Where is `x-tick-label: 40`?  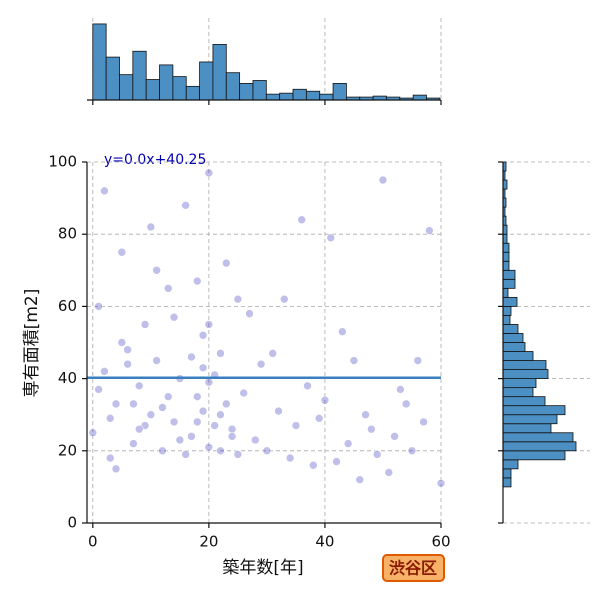 x-tick-label: 40 is located at coordinates (324, 542).